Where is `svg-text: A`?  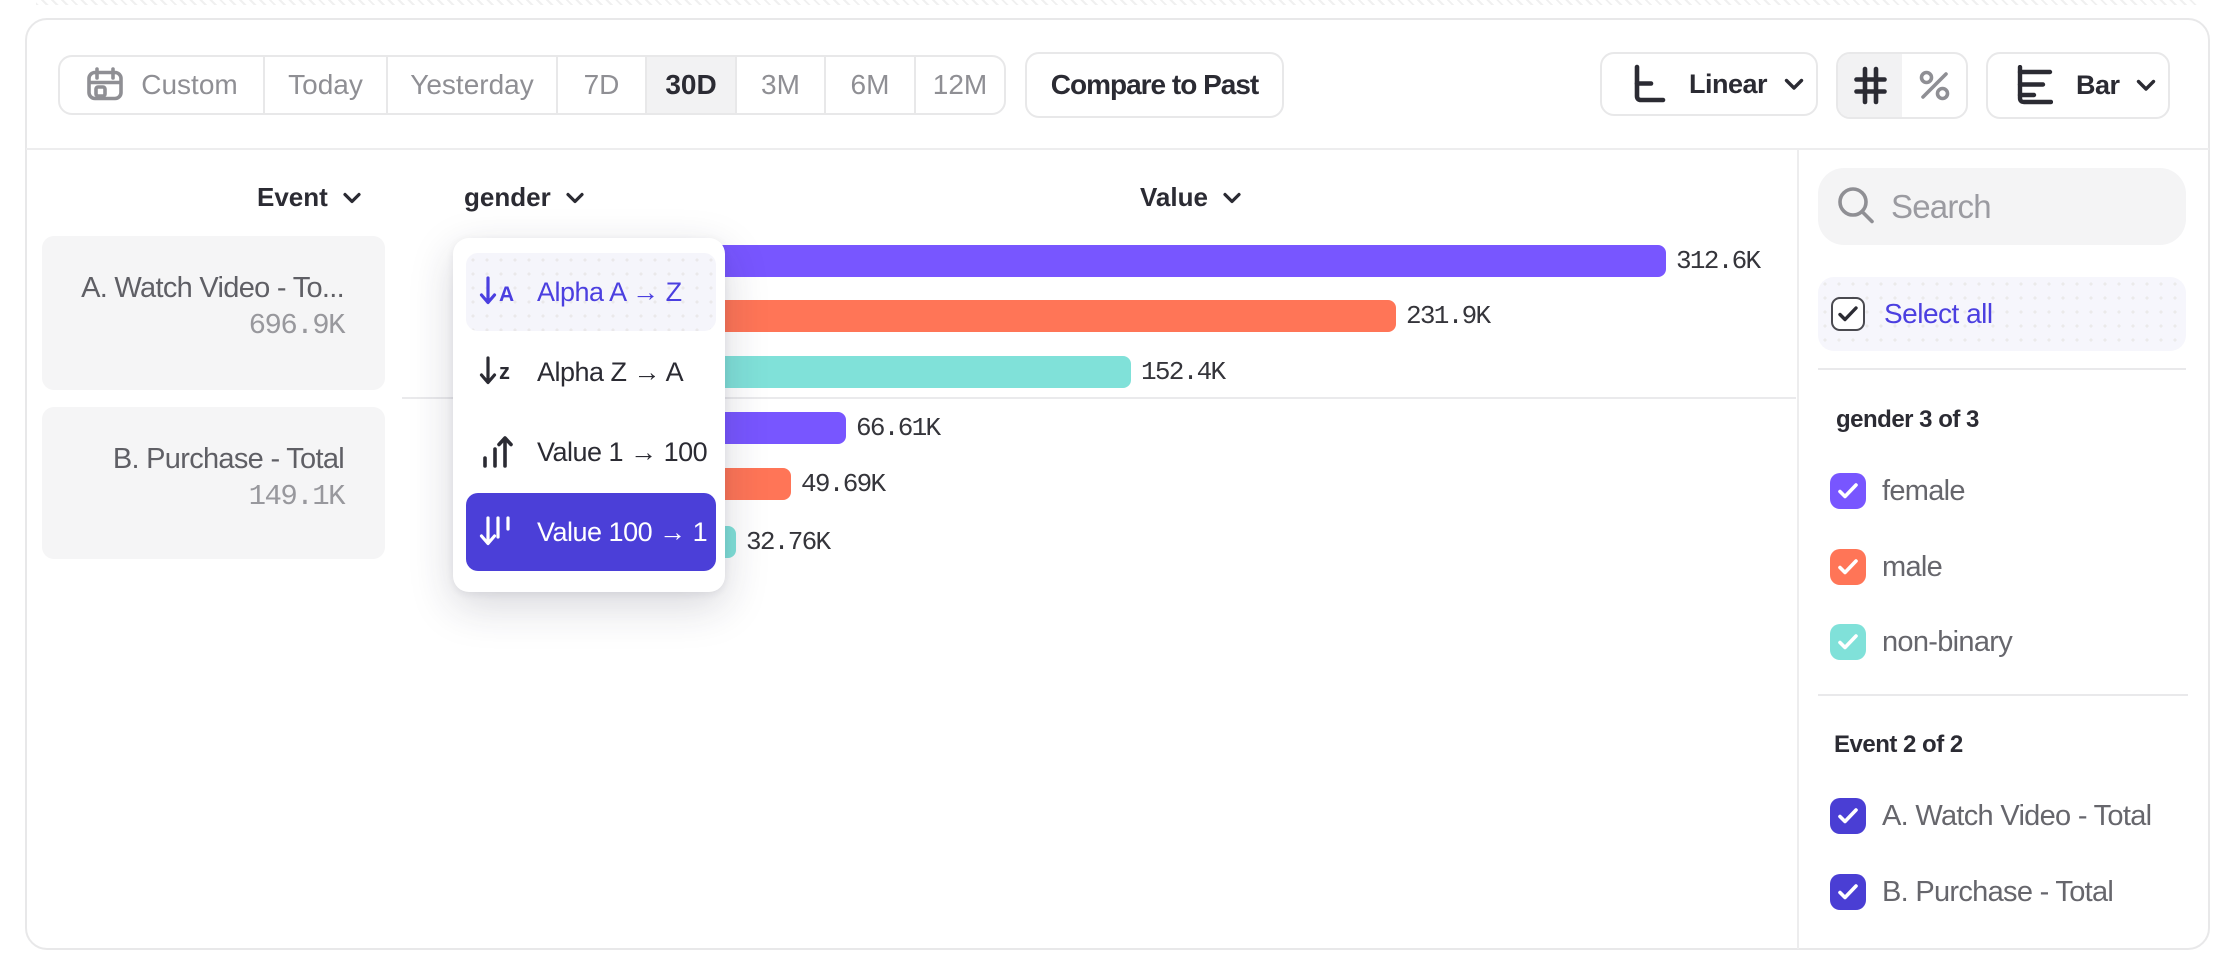
svg-text: A is located at coordinates (506, 294).